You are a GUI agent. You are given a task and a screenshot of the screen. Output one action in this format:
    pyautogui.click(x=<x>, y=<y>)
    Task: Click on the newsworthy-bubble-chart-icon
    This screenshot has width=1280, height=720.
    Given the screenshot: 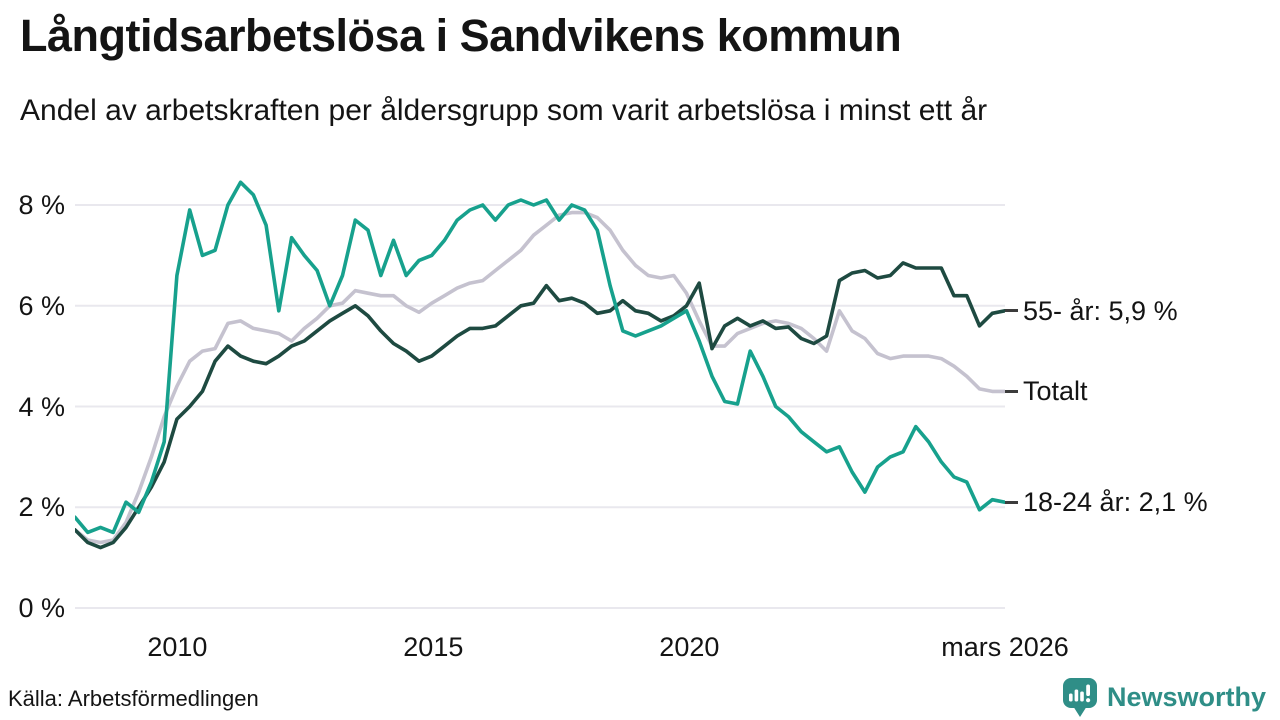 What is the action you would take?
    pyautogui.click(x=1080, y=697)
    